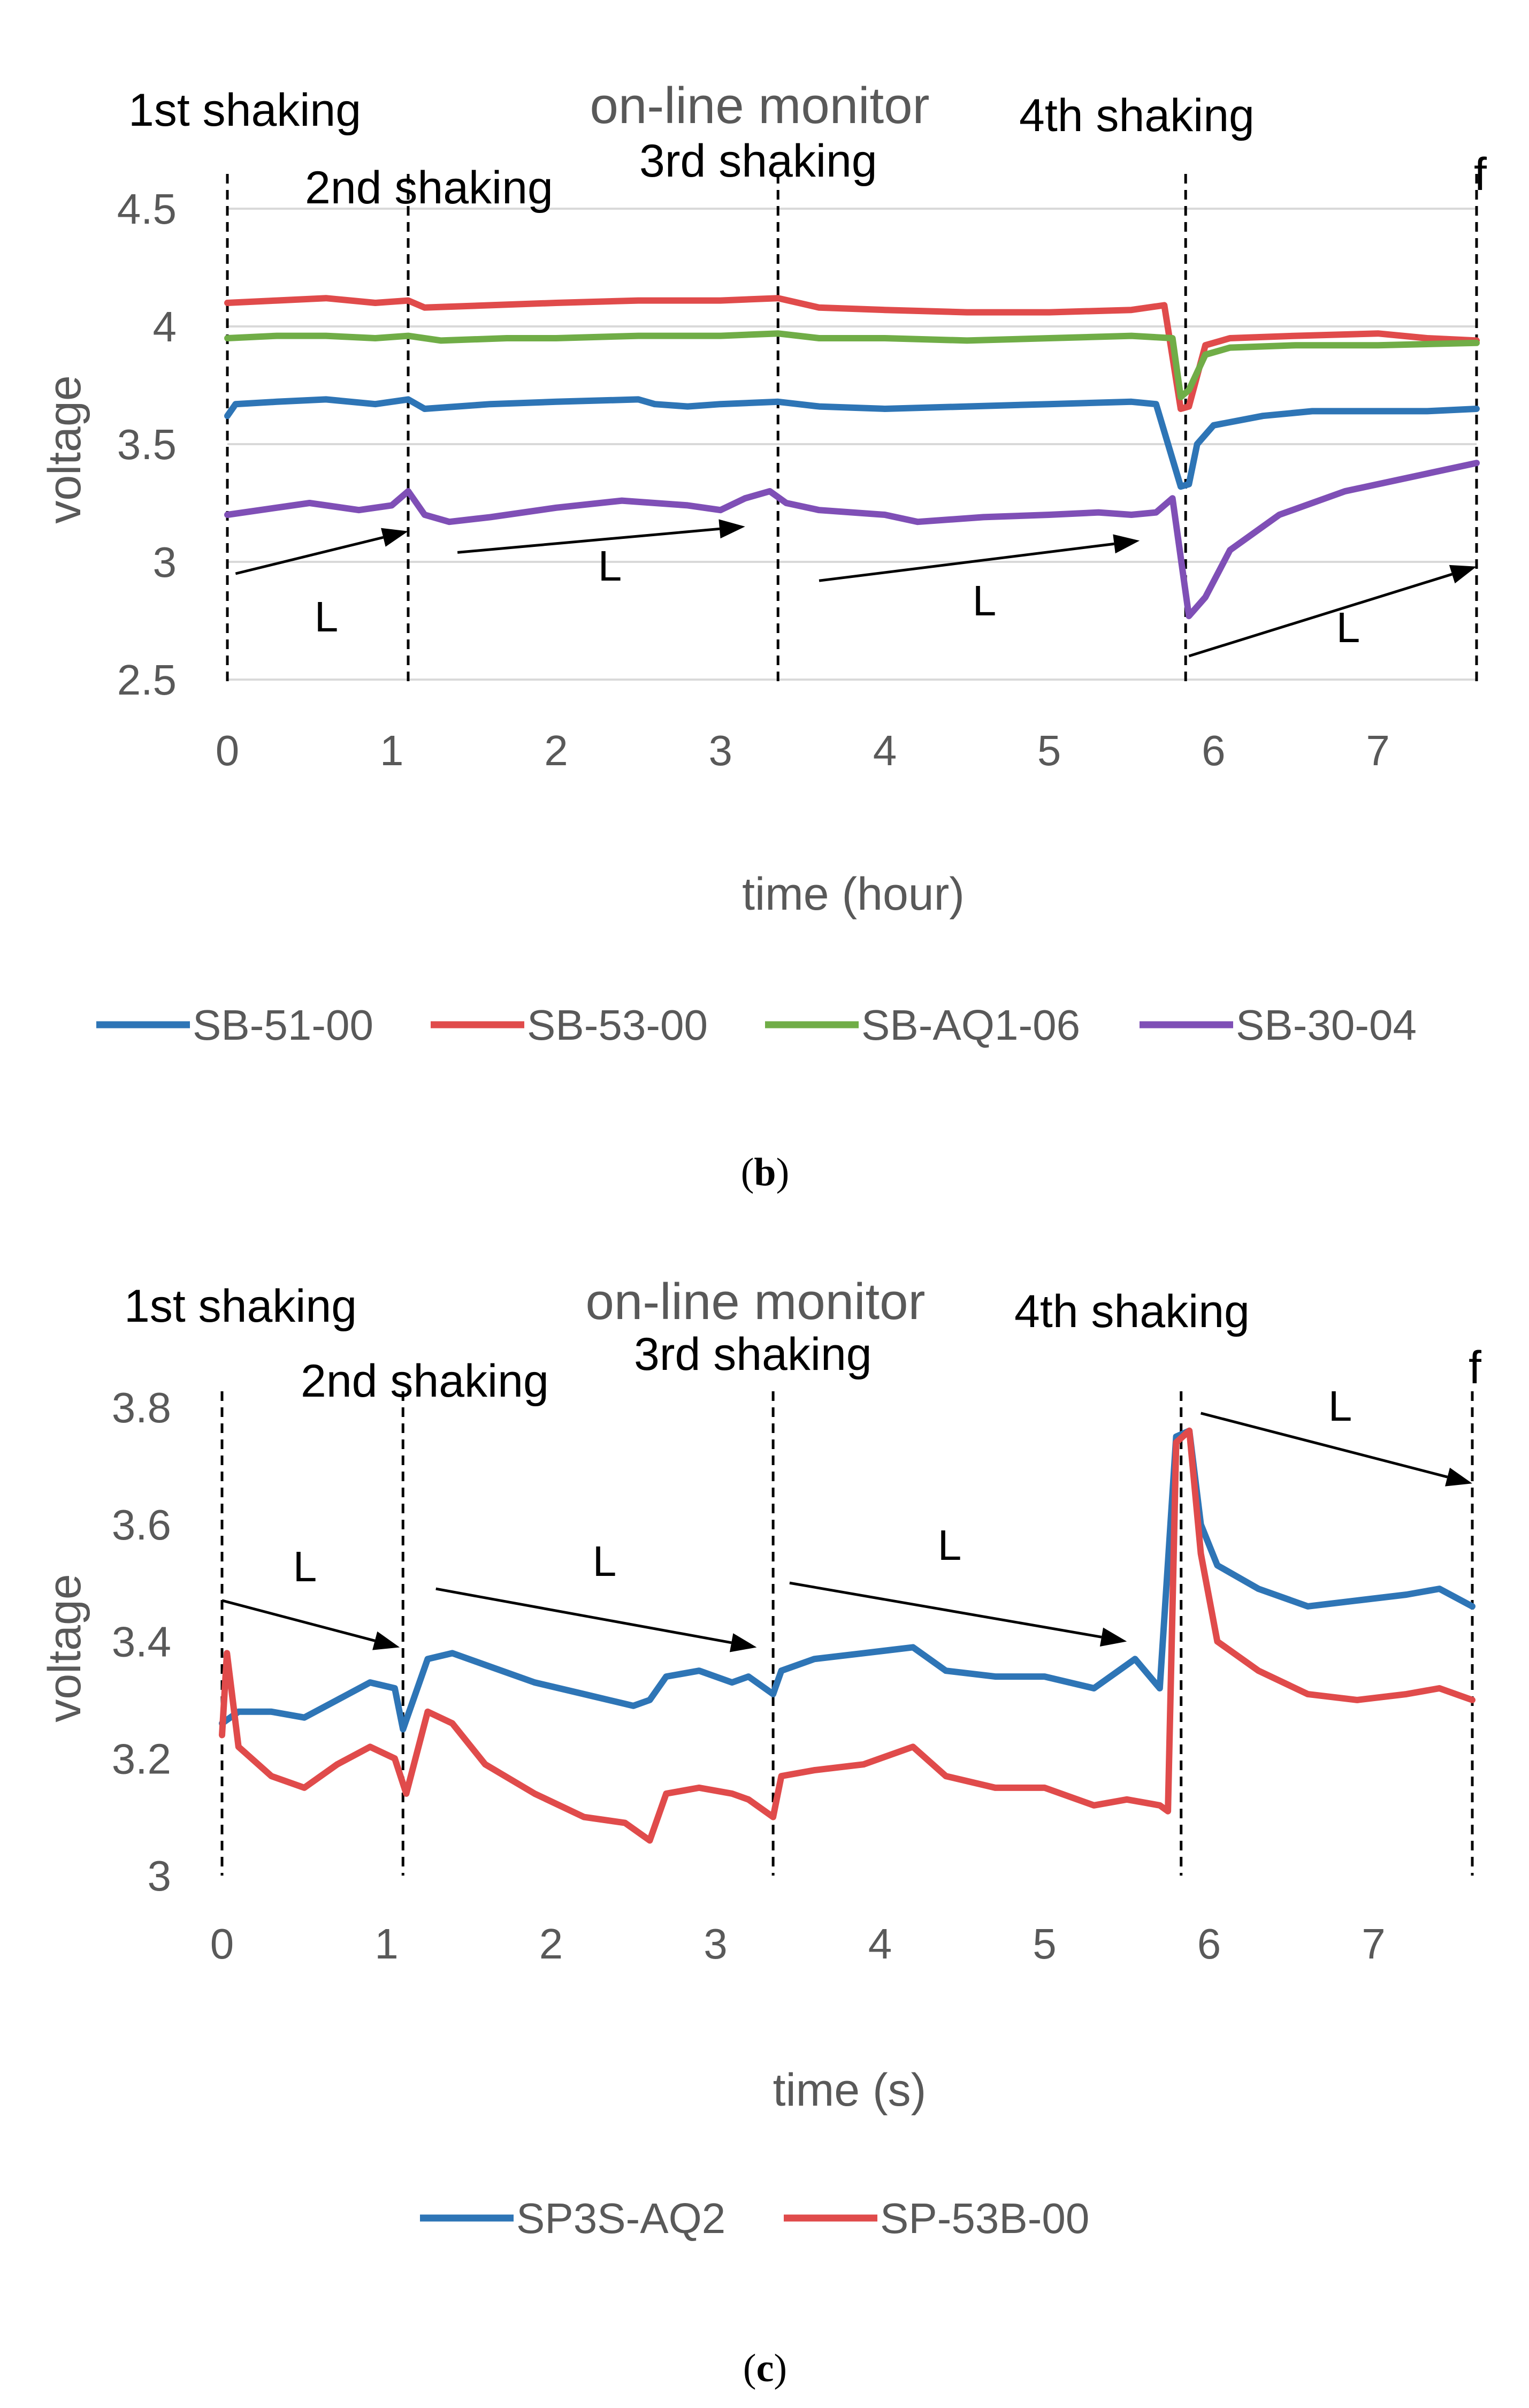 The width and height of the screenshot is (1529, 2408). Describe the element at coordinates (147, 444) in the screenshot. I see `y-tick-label: 3.5` at that location.